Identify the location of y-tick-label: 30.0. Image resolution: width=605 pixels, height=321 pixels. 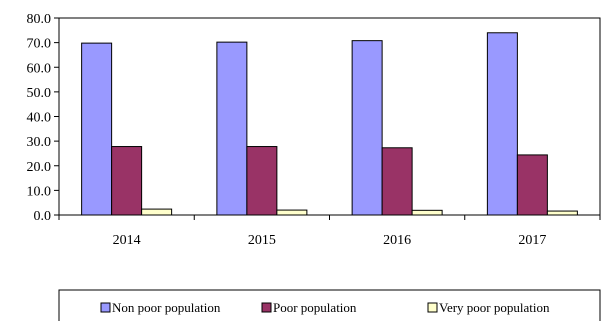
(39, 142).